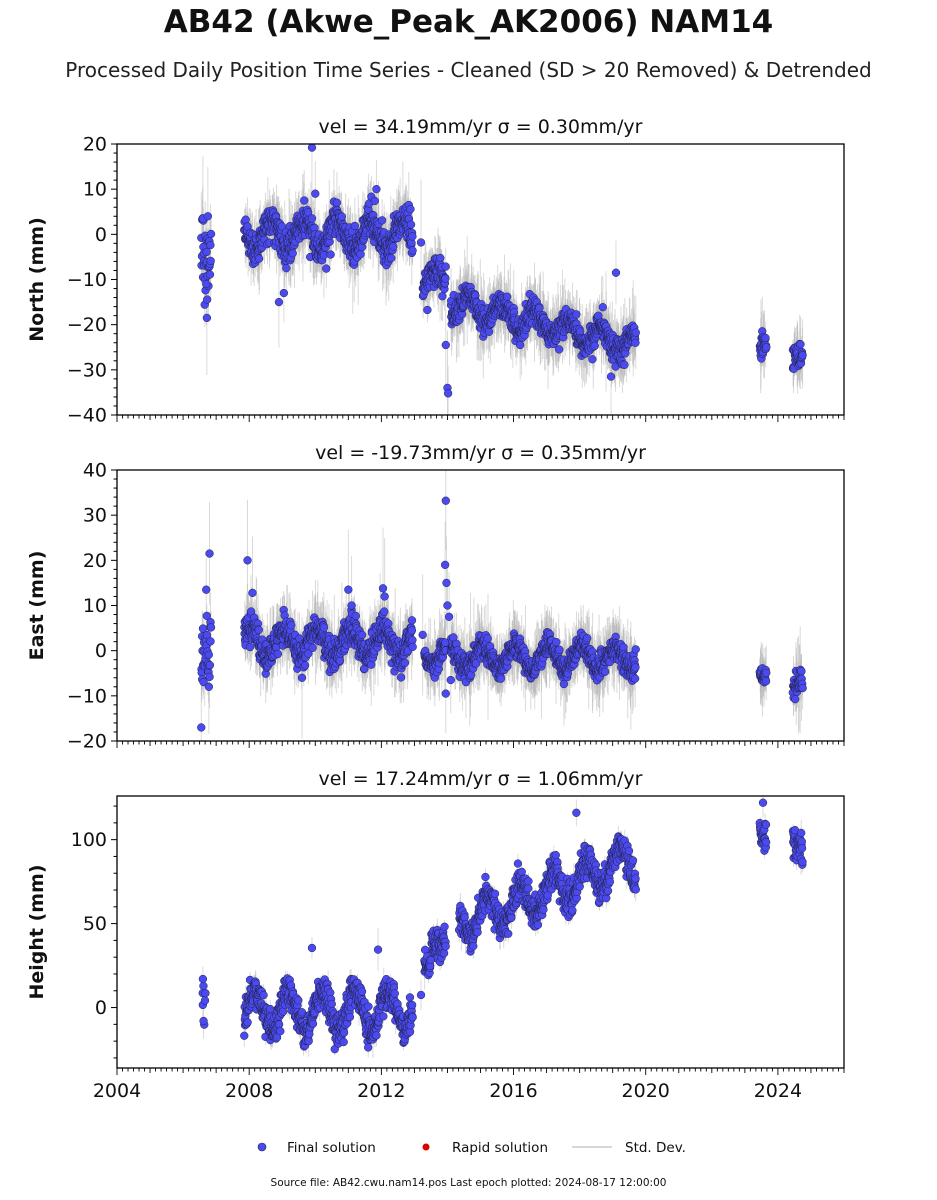 The image size is (937, 1200). Describe the element at coordinates (468, 22) in the screenshot. I see `chart-title: AB42 (Akwe_Peak_AK2006) NAM14` at that location.